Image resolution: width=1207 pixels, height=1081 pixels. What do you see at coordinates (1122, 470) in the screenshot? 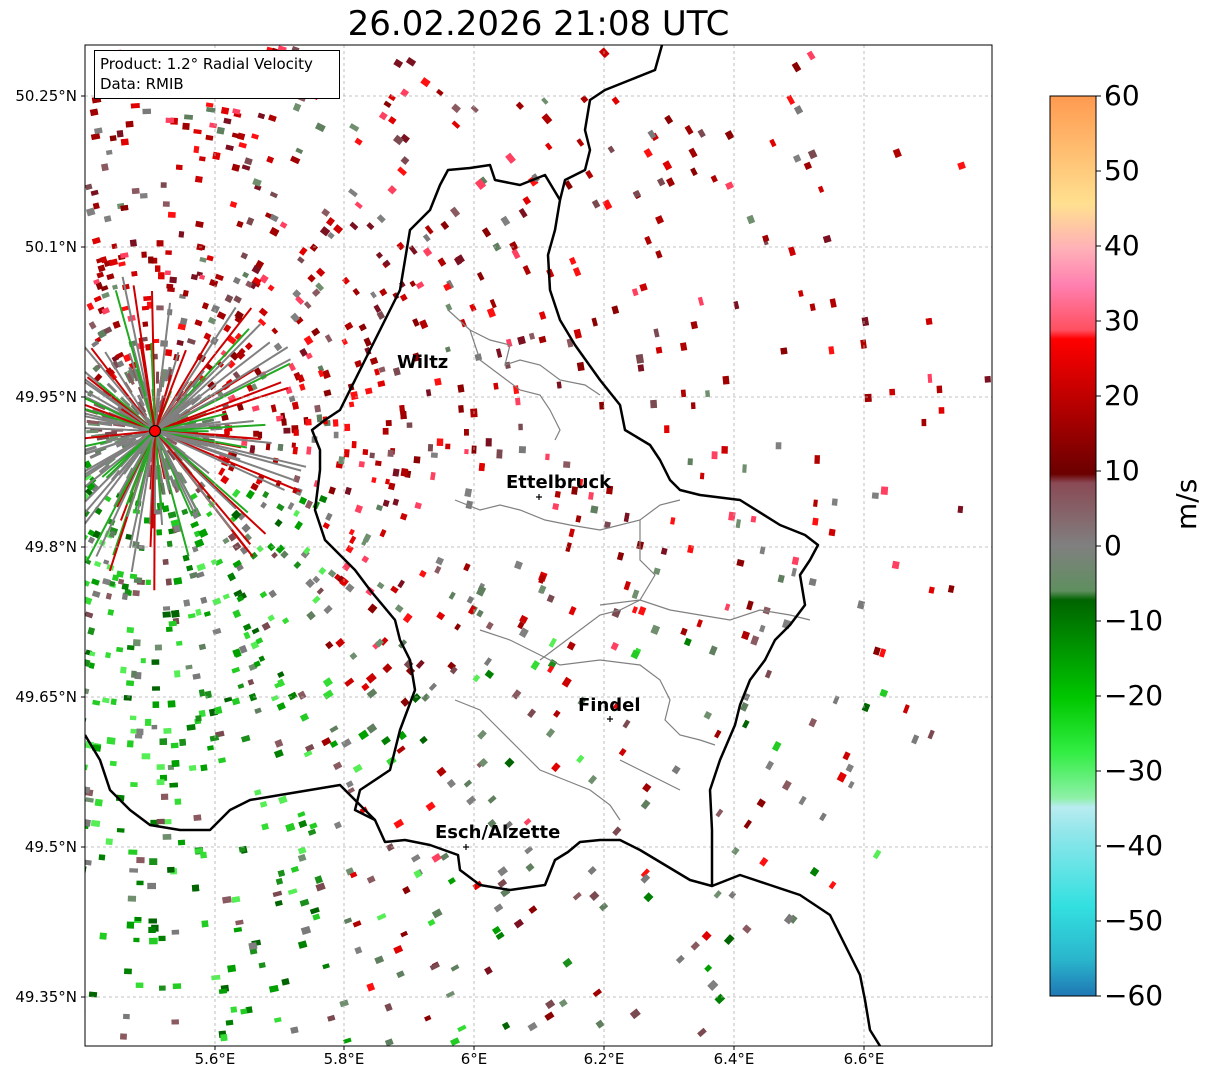
I see `colorbar-tick-label: 10` at bounding box center [1122, 470].